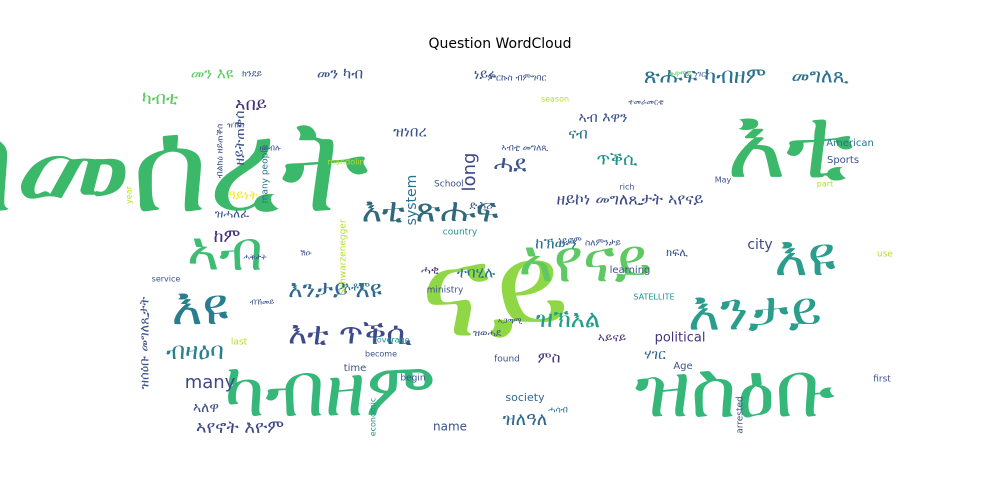  Describe the element at coordinates (334, 289) in the screenshot. I see `word-12: እንታይ እዩ` at that location.